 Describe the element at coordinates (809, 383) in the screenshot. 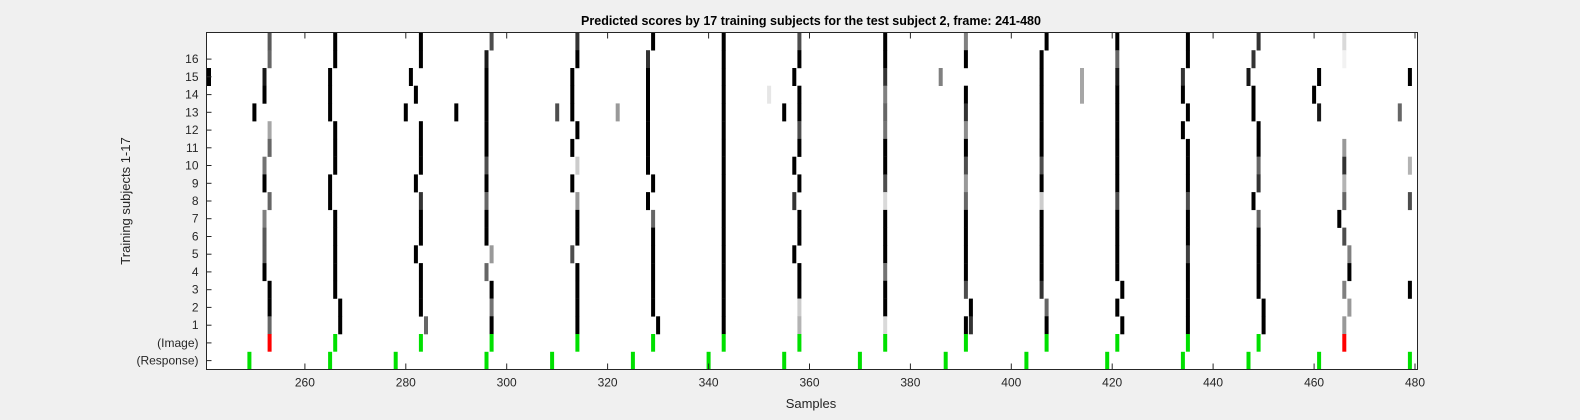

I see `x-tick-label: 360` at that location.